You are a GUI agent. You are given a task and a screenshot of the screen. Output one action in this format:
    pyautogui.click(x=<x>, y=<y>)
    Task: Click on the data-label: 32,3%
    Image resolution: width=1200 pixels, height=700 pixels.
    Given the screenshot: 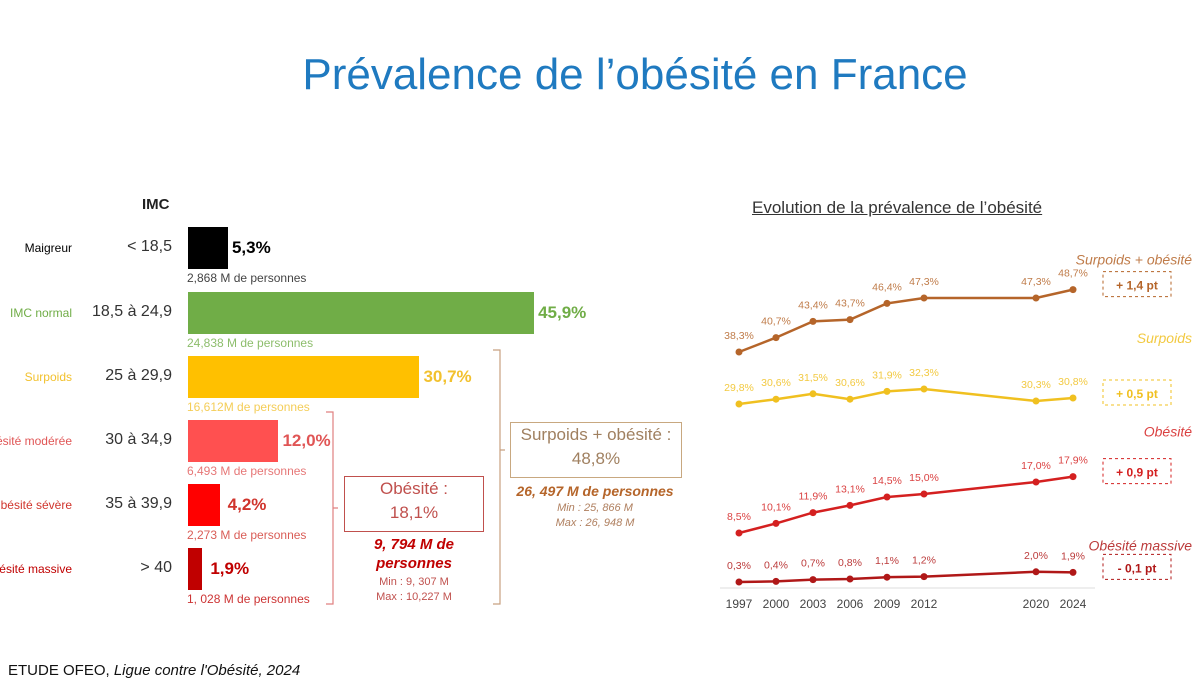 What is the action you would take?
    pyautogui.click(x=924, y=373)
    